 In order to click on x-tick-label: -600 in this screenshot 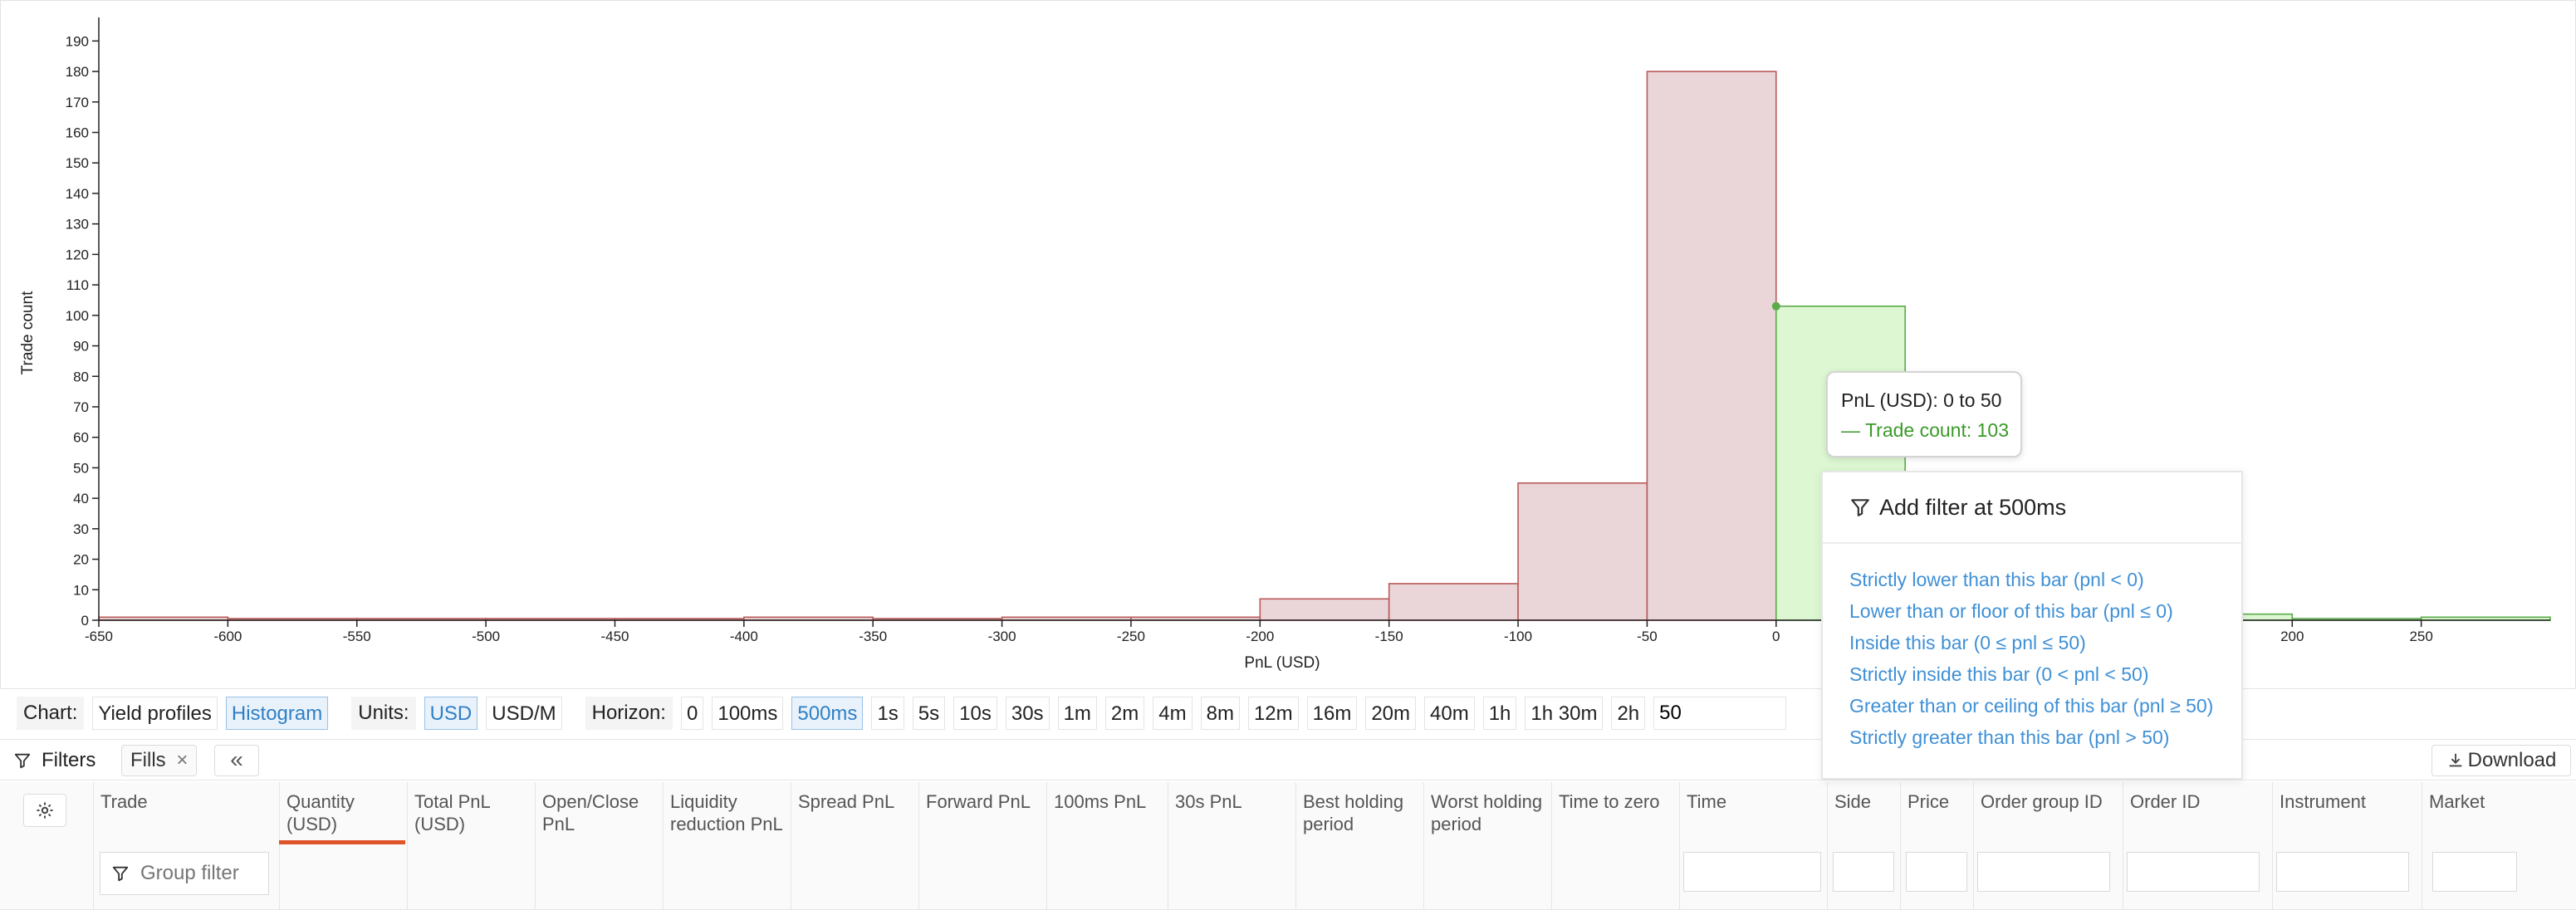, I will do `click(228, 636)`.